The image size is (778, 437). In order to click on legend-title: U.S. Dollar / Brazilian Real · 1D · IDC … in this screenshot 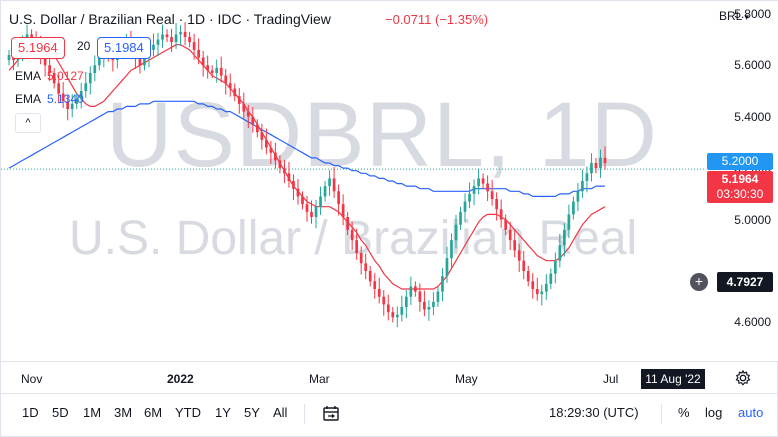, I will do `click(170, 19)`.